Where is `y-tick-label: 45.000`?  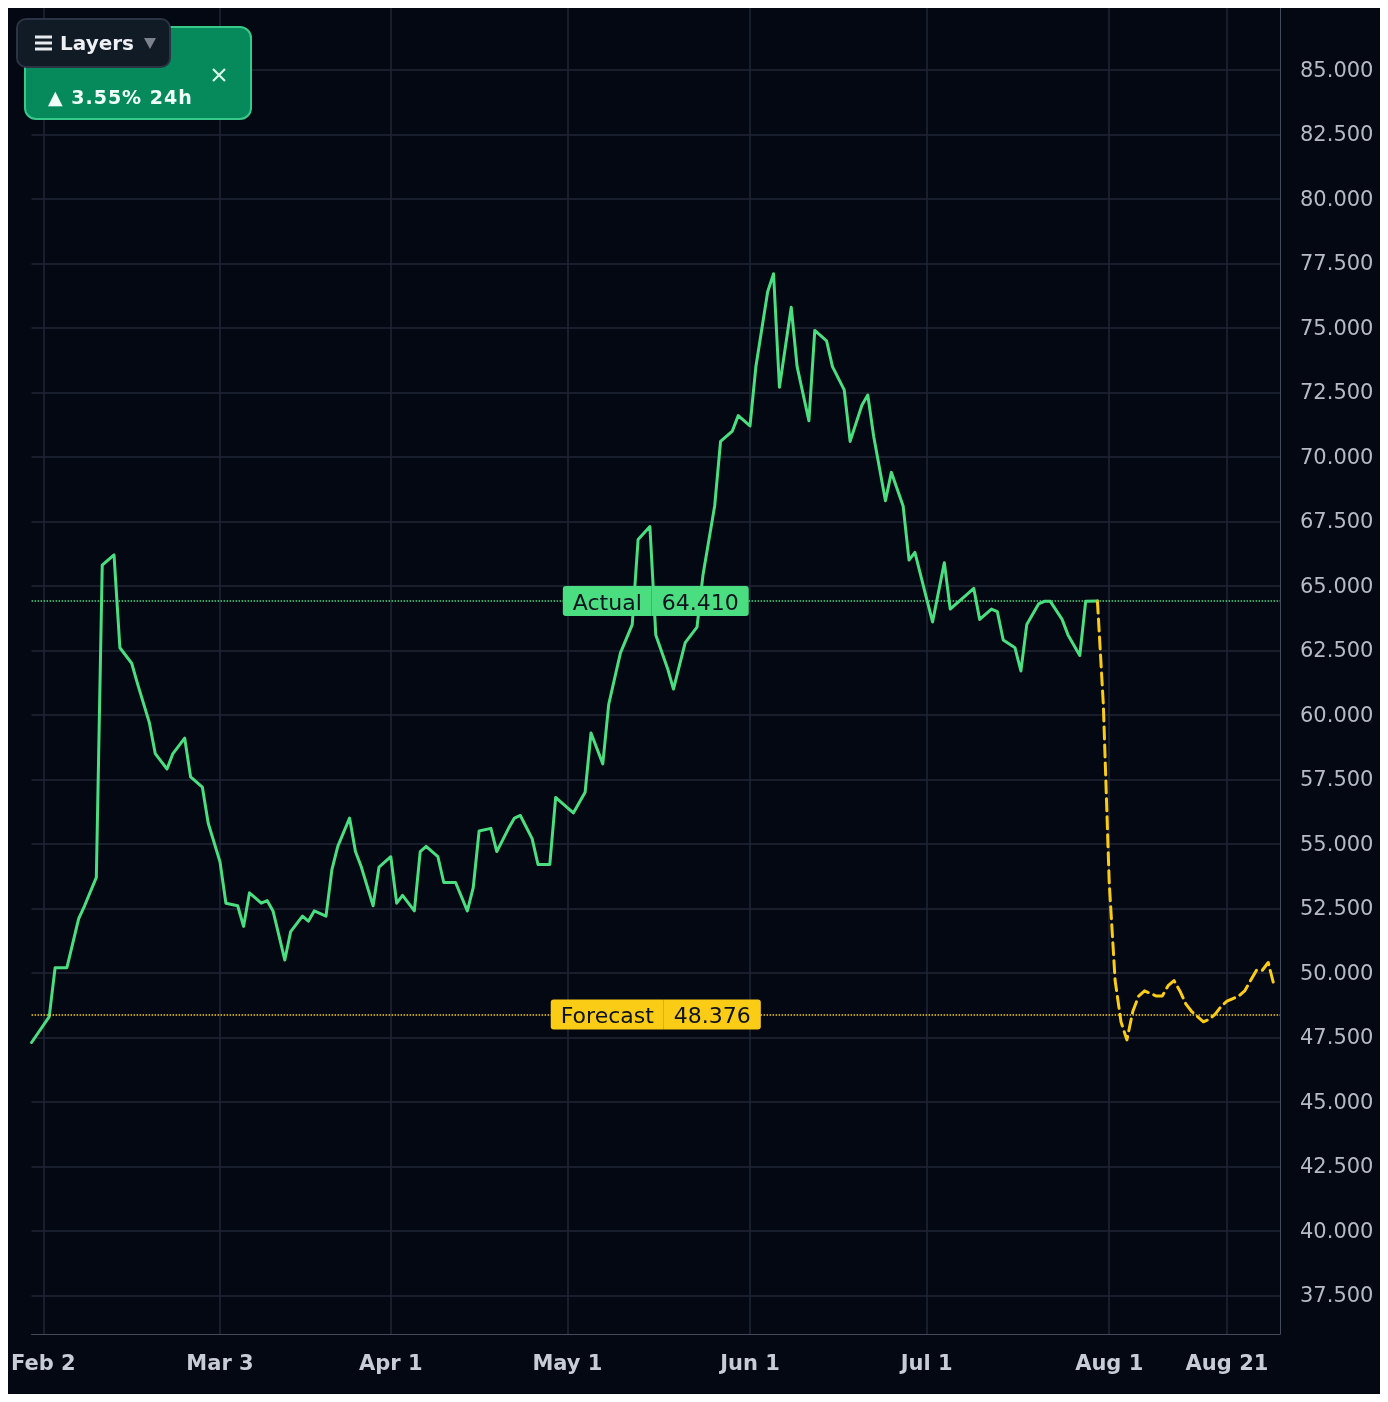 y-tick-label: 45.000 is located at coordinates (1337, 1101).